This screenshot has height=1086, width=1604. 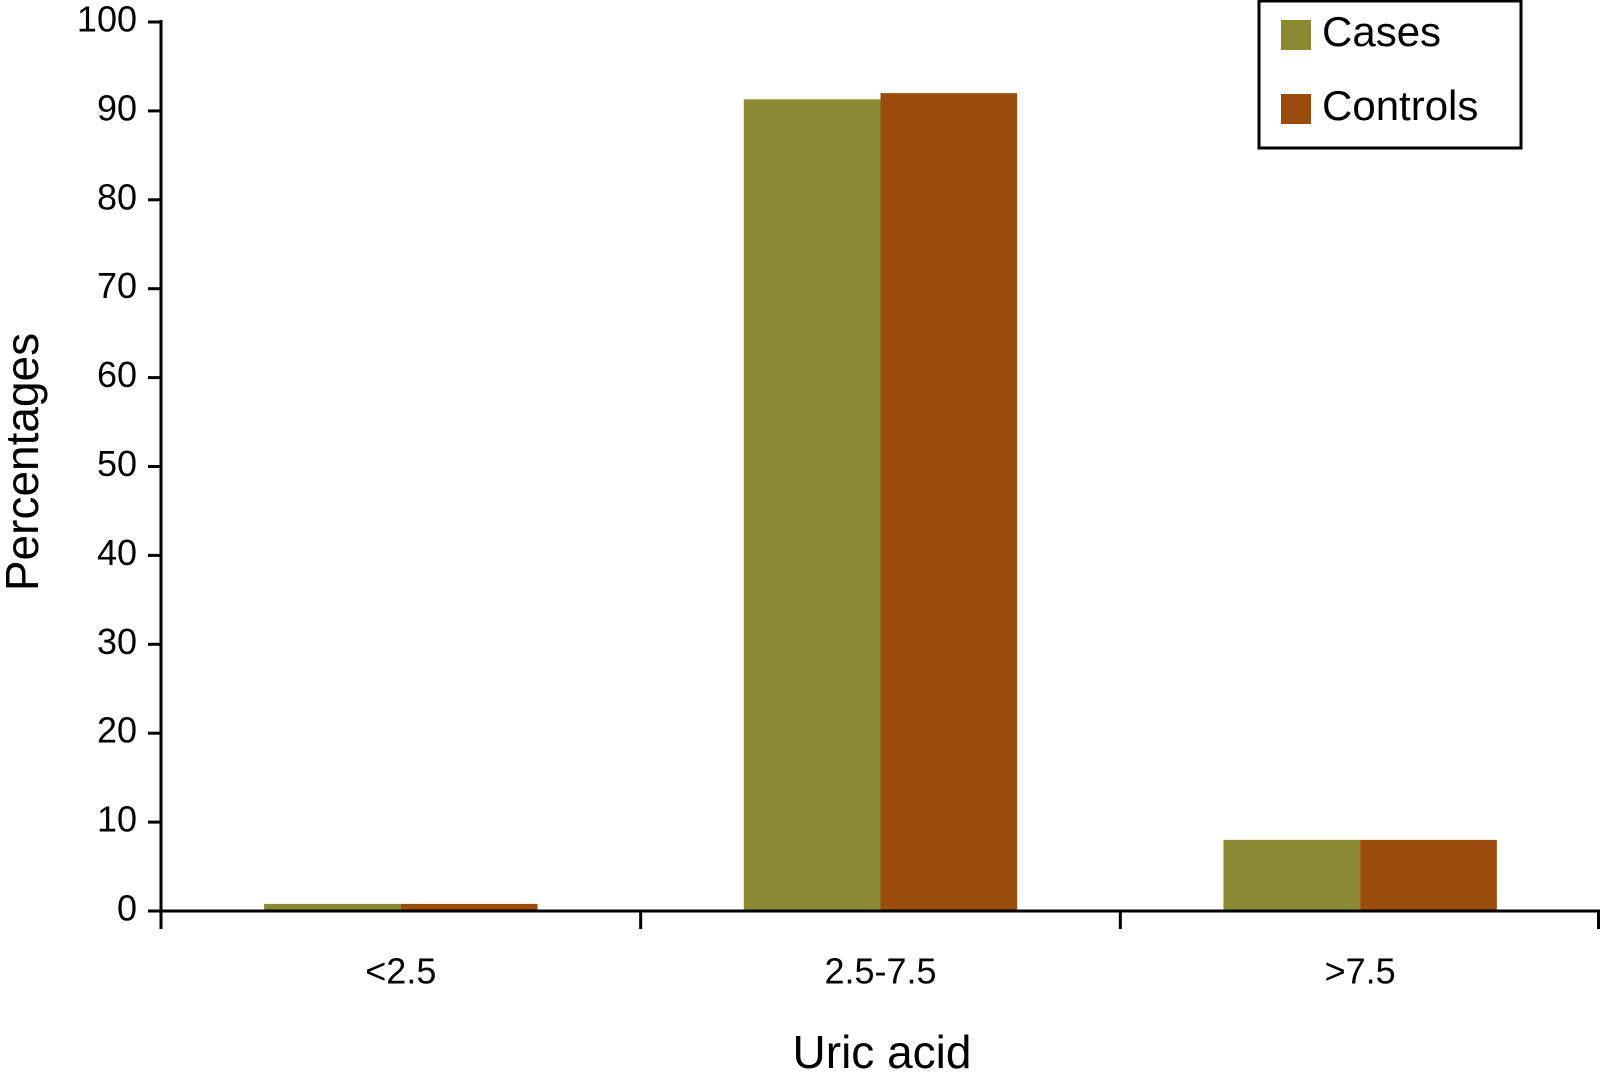 I want to click on y-tick-label: 10, so click(x=117, y=819).